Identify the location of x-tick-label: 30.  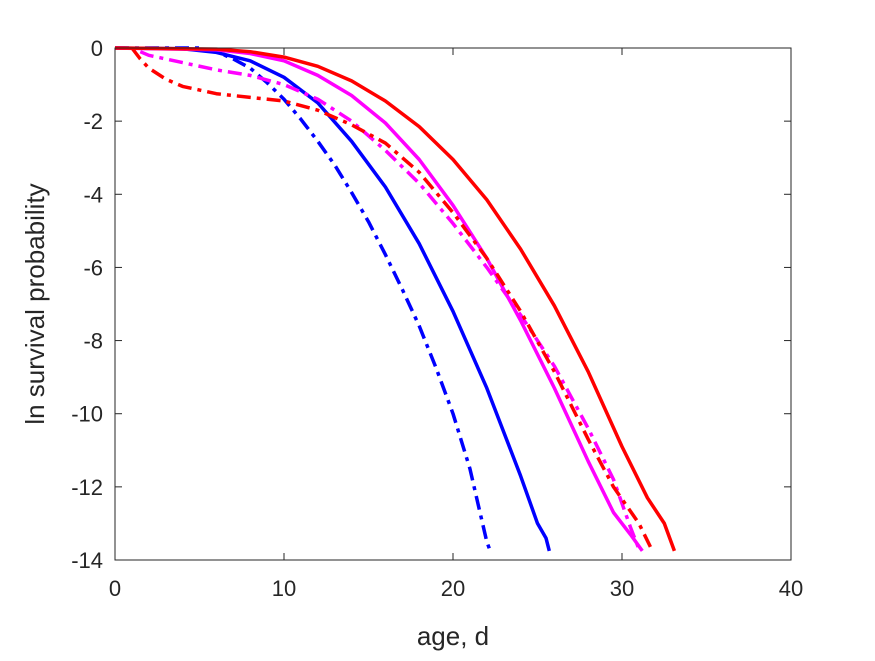
(622, 588).